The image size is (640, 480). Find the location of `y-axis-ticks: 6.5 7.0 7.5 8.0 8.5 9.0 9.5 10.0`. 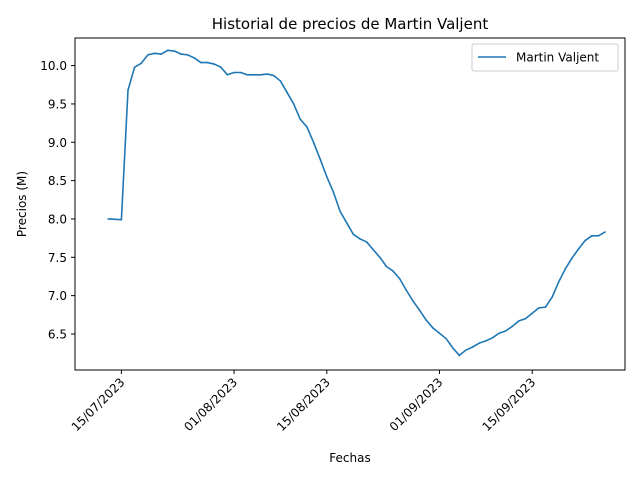

y-axis-ticks: 6.5 7.0 7.5 8.0 8.5 9.0 9.5 10.0 is located at coordinates (57, 200).